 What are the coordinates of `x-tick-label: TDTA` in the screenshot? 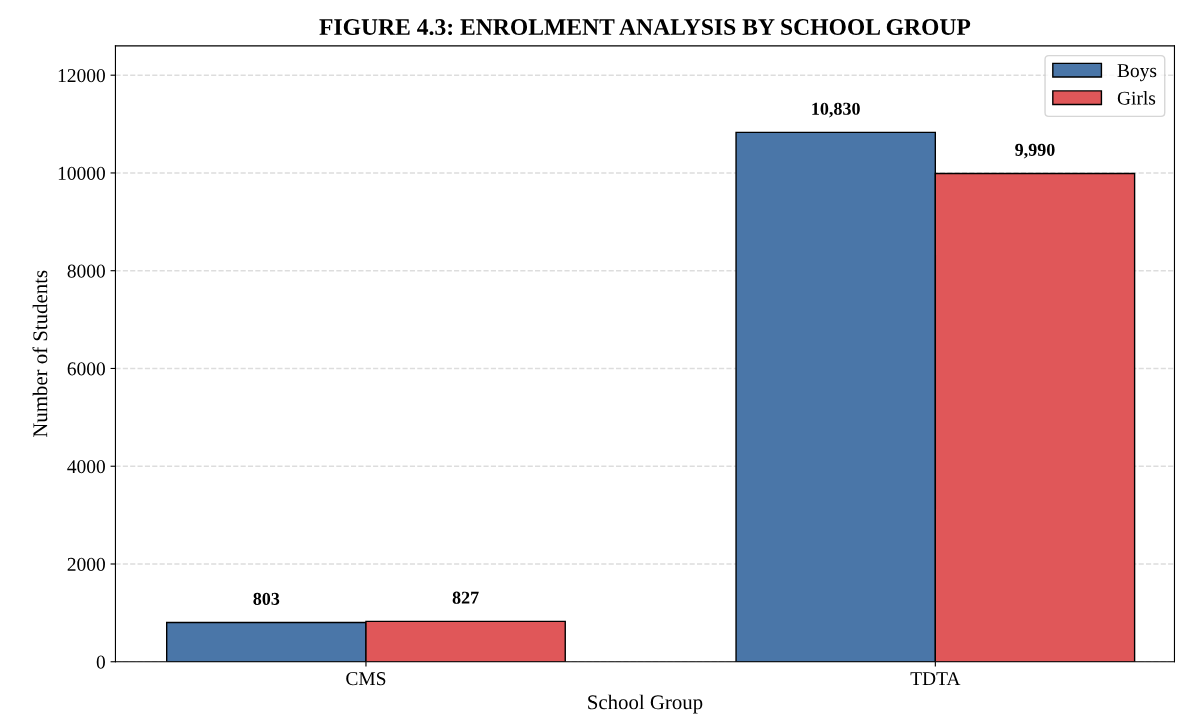 It's located at (935, 679).